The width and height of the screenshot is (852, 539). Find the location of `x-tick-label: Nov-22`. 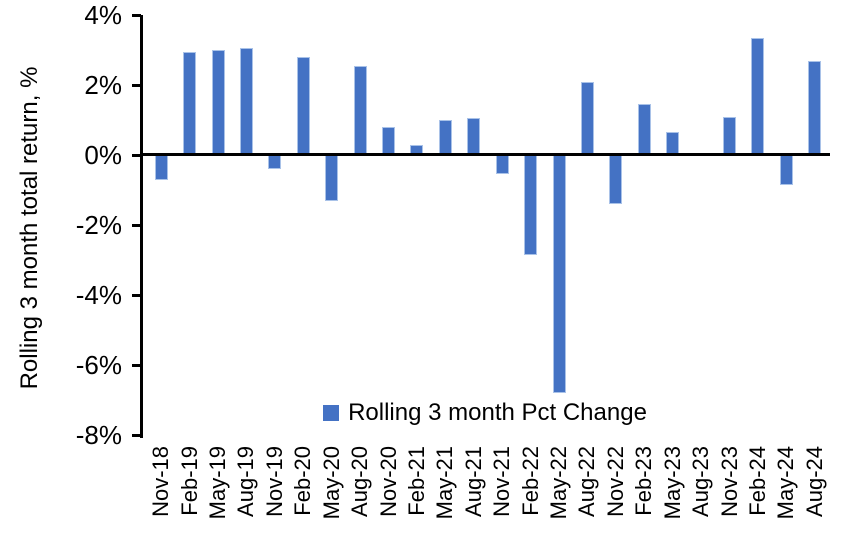

x-tick-label: Nov-22 is located at coordinates (615, 481).